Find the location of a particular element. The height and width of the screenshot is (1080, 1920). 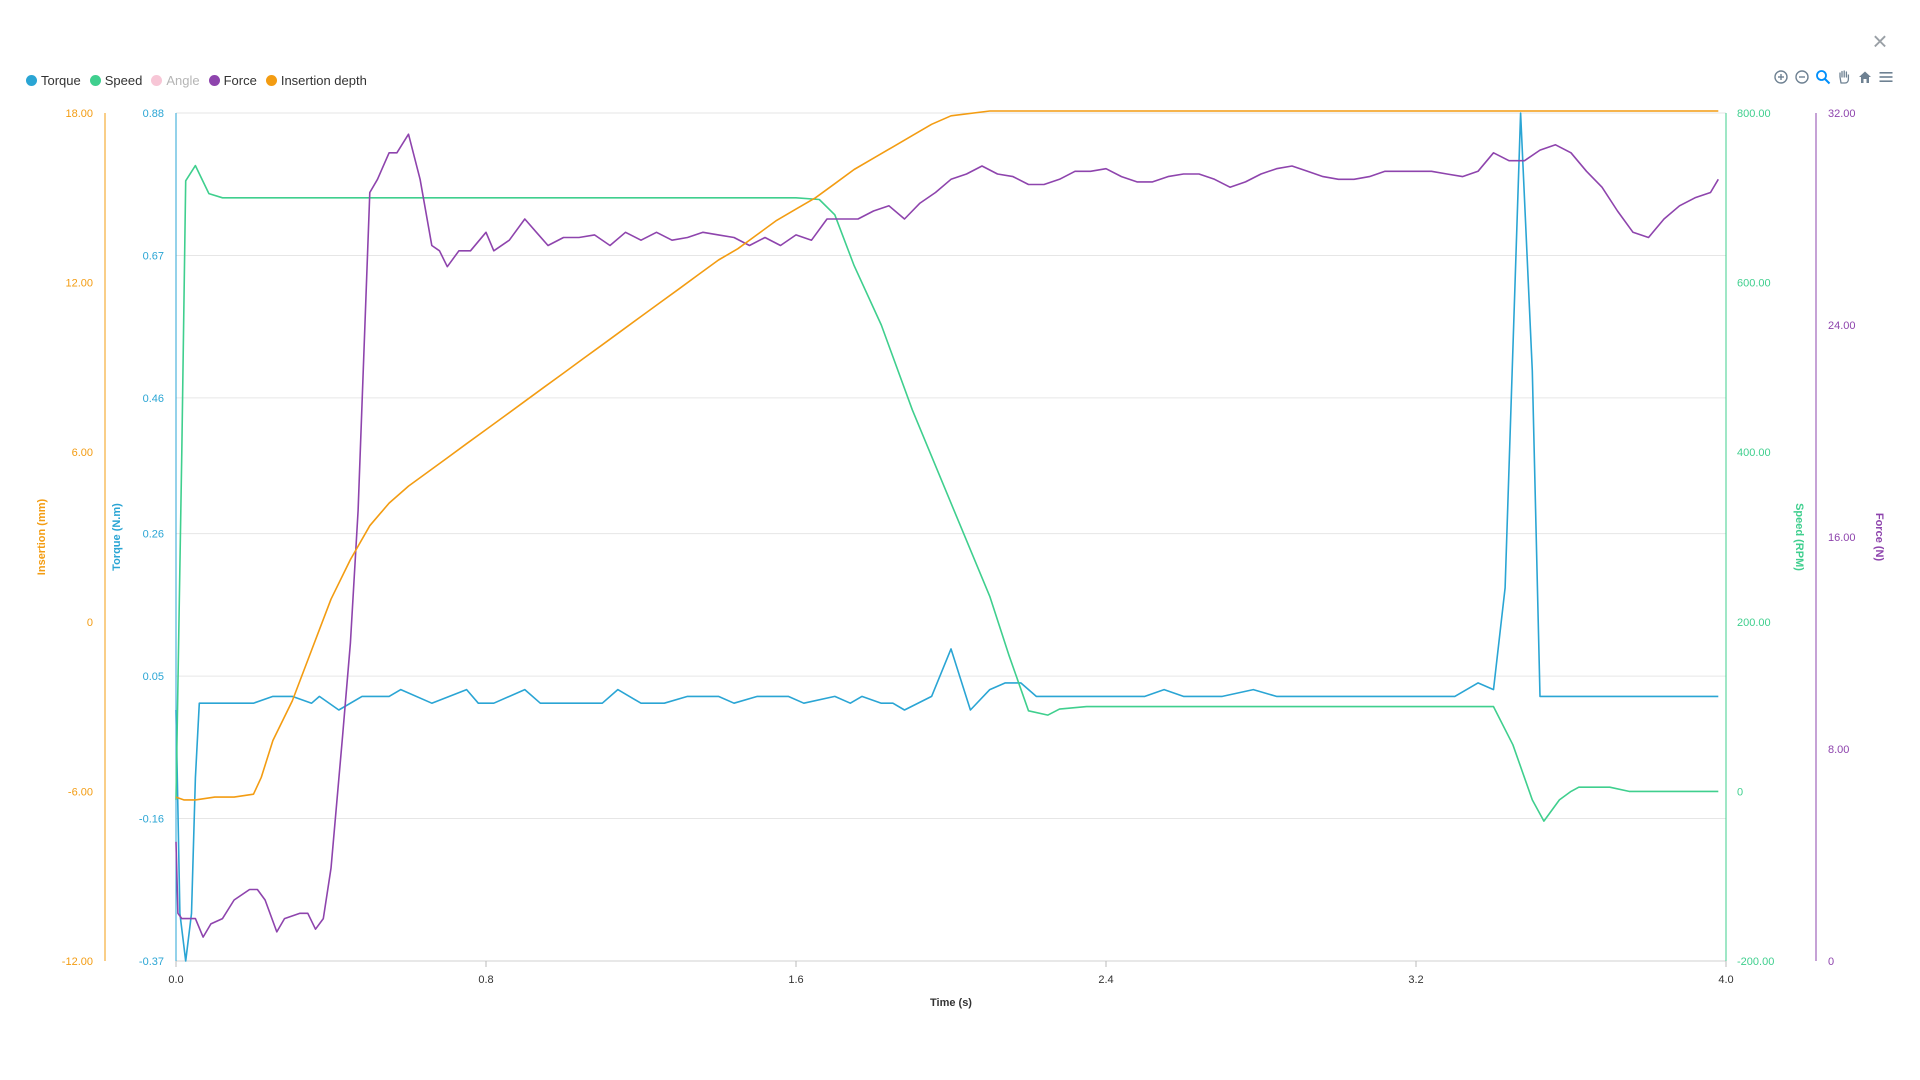

x-tick-label-2: 1.6 is located at coordinates (795, 980).